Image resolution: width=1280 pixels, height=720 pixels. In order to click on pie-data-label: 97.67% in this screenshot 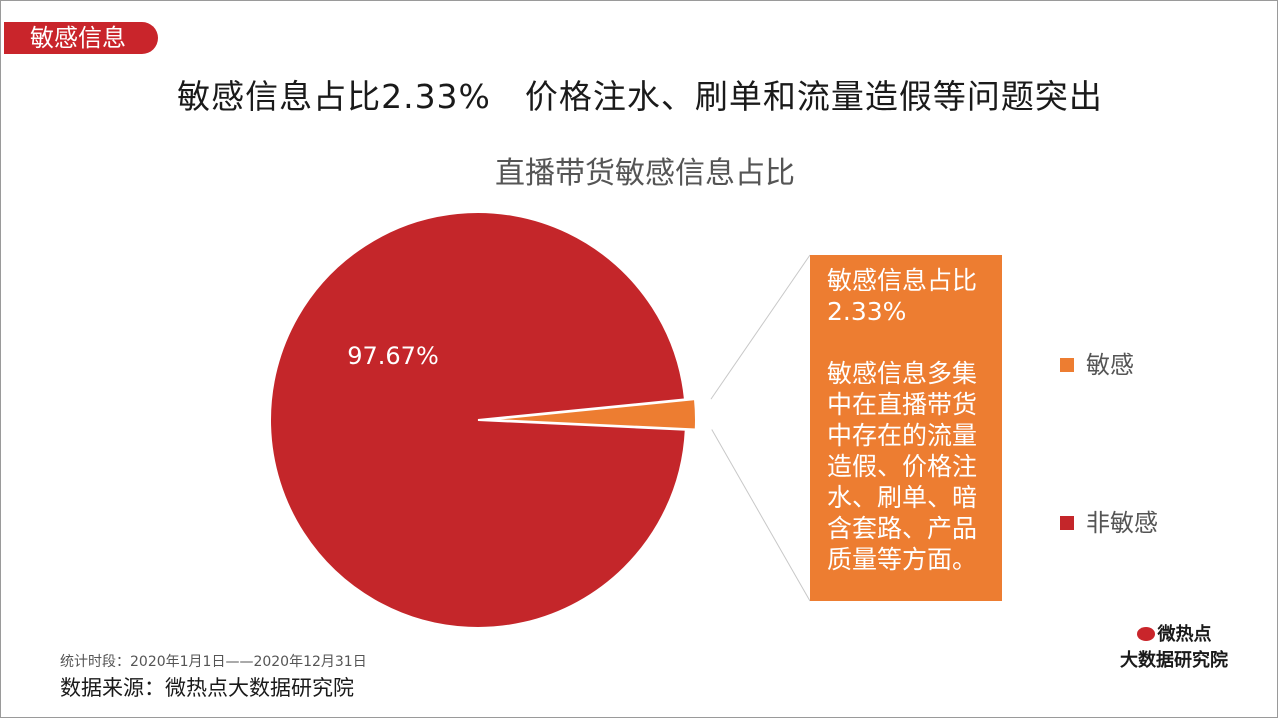, I will do `click(393, 356)`.